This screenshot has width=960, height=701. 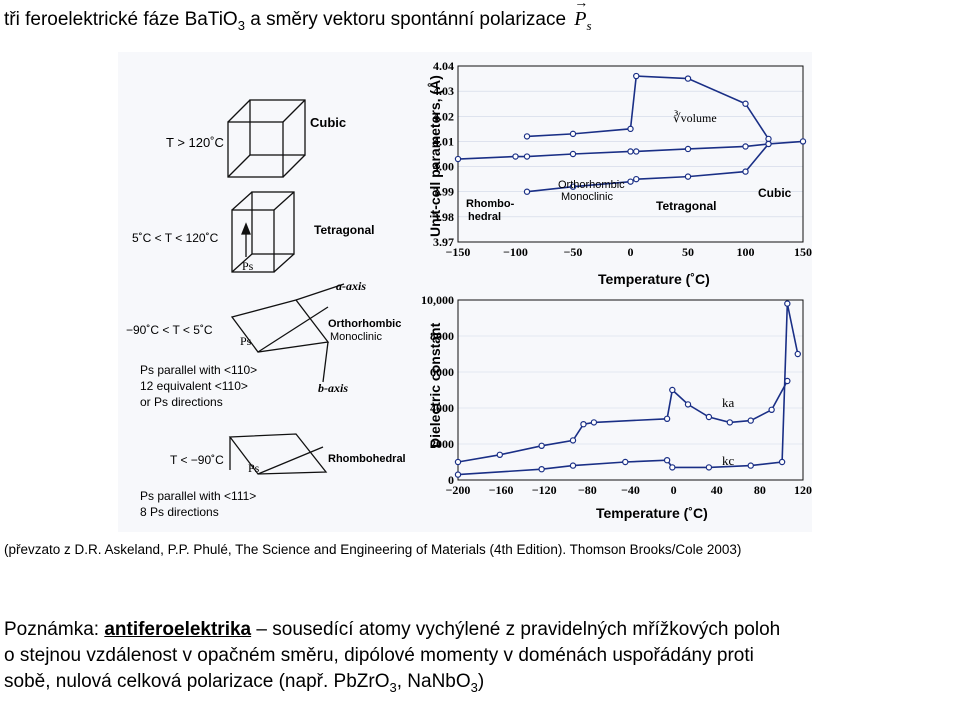 What do you see at coordinates (630, 490) in the screenshot?
I see `dielectric-xtick: −40` at bounding box center [630, 490].